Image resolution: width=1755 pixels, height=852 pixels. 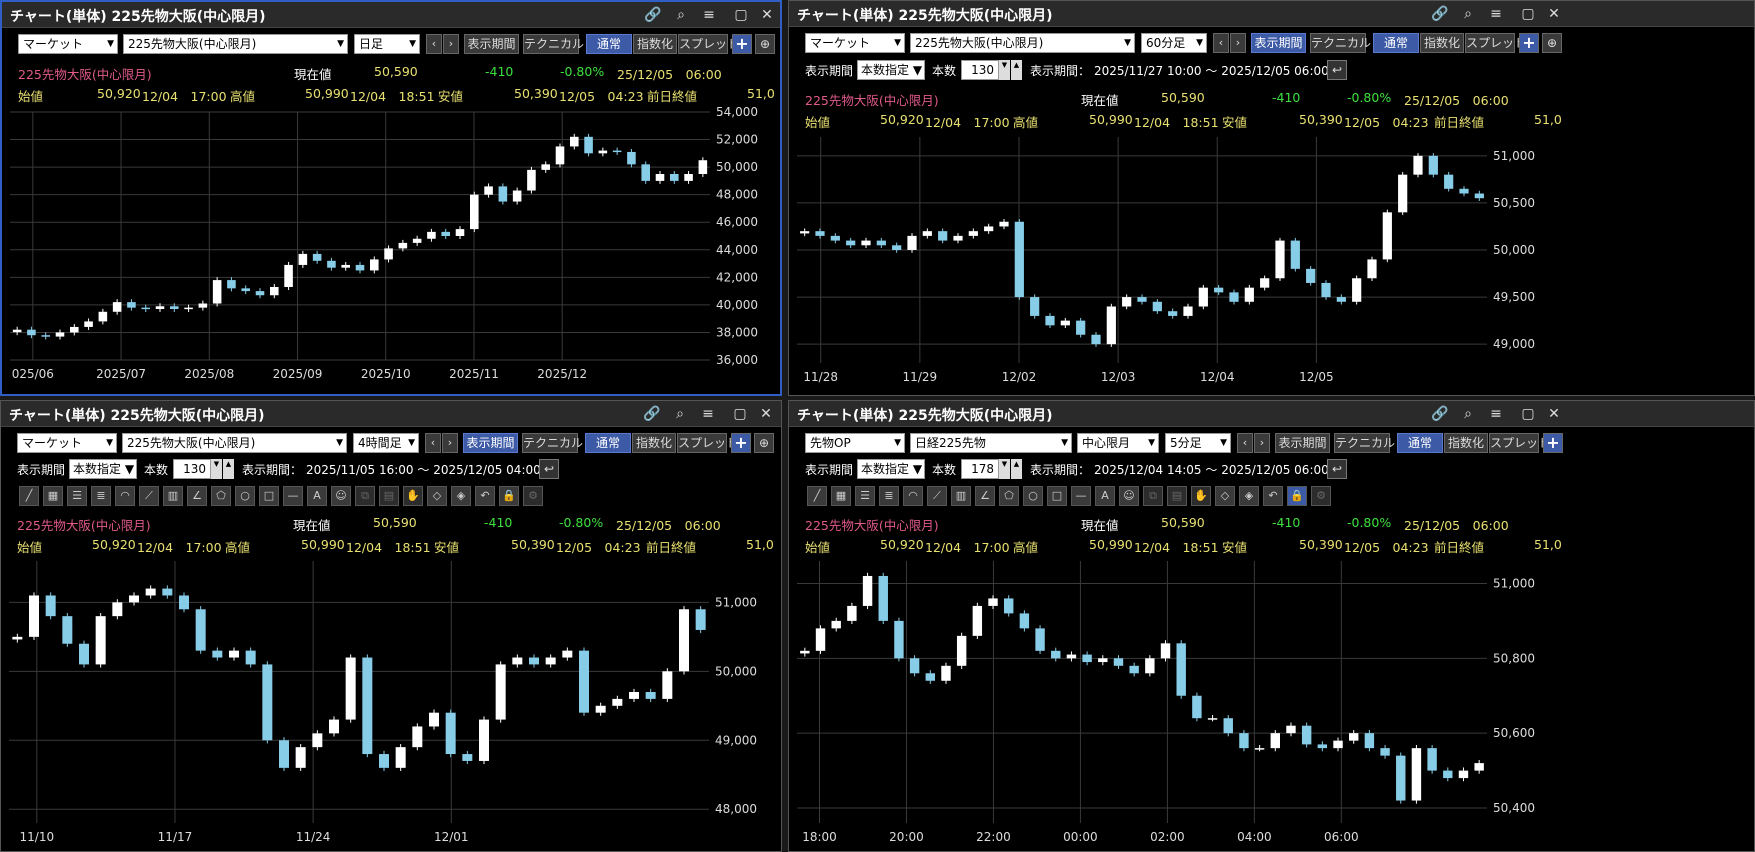 I want to click on trendline-tool-icon: ╱, so click(x=817, y=496).